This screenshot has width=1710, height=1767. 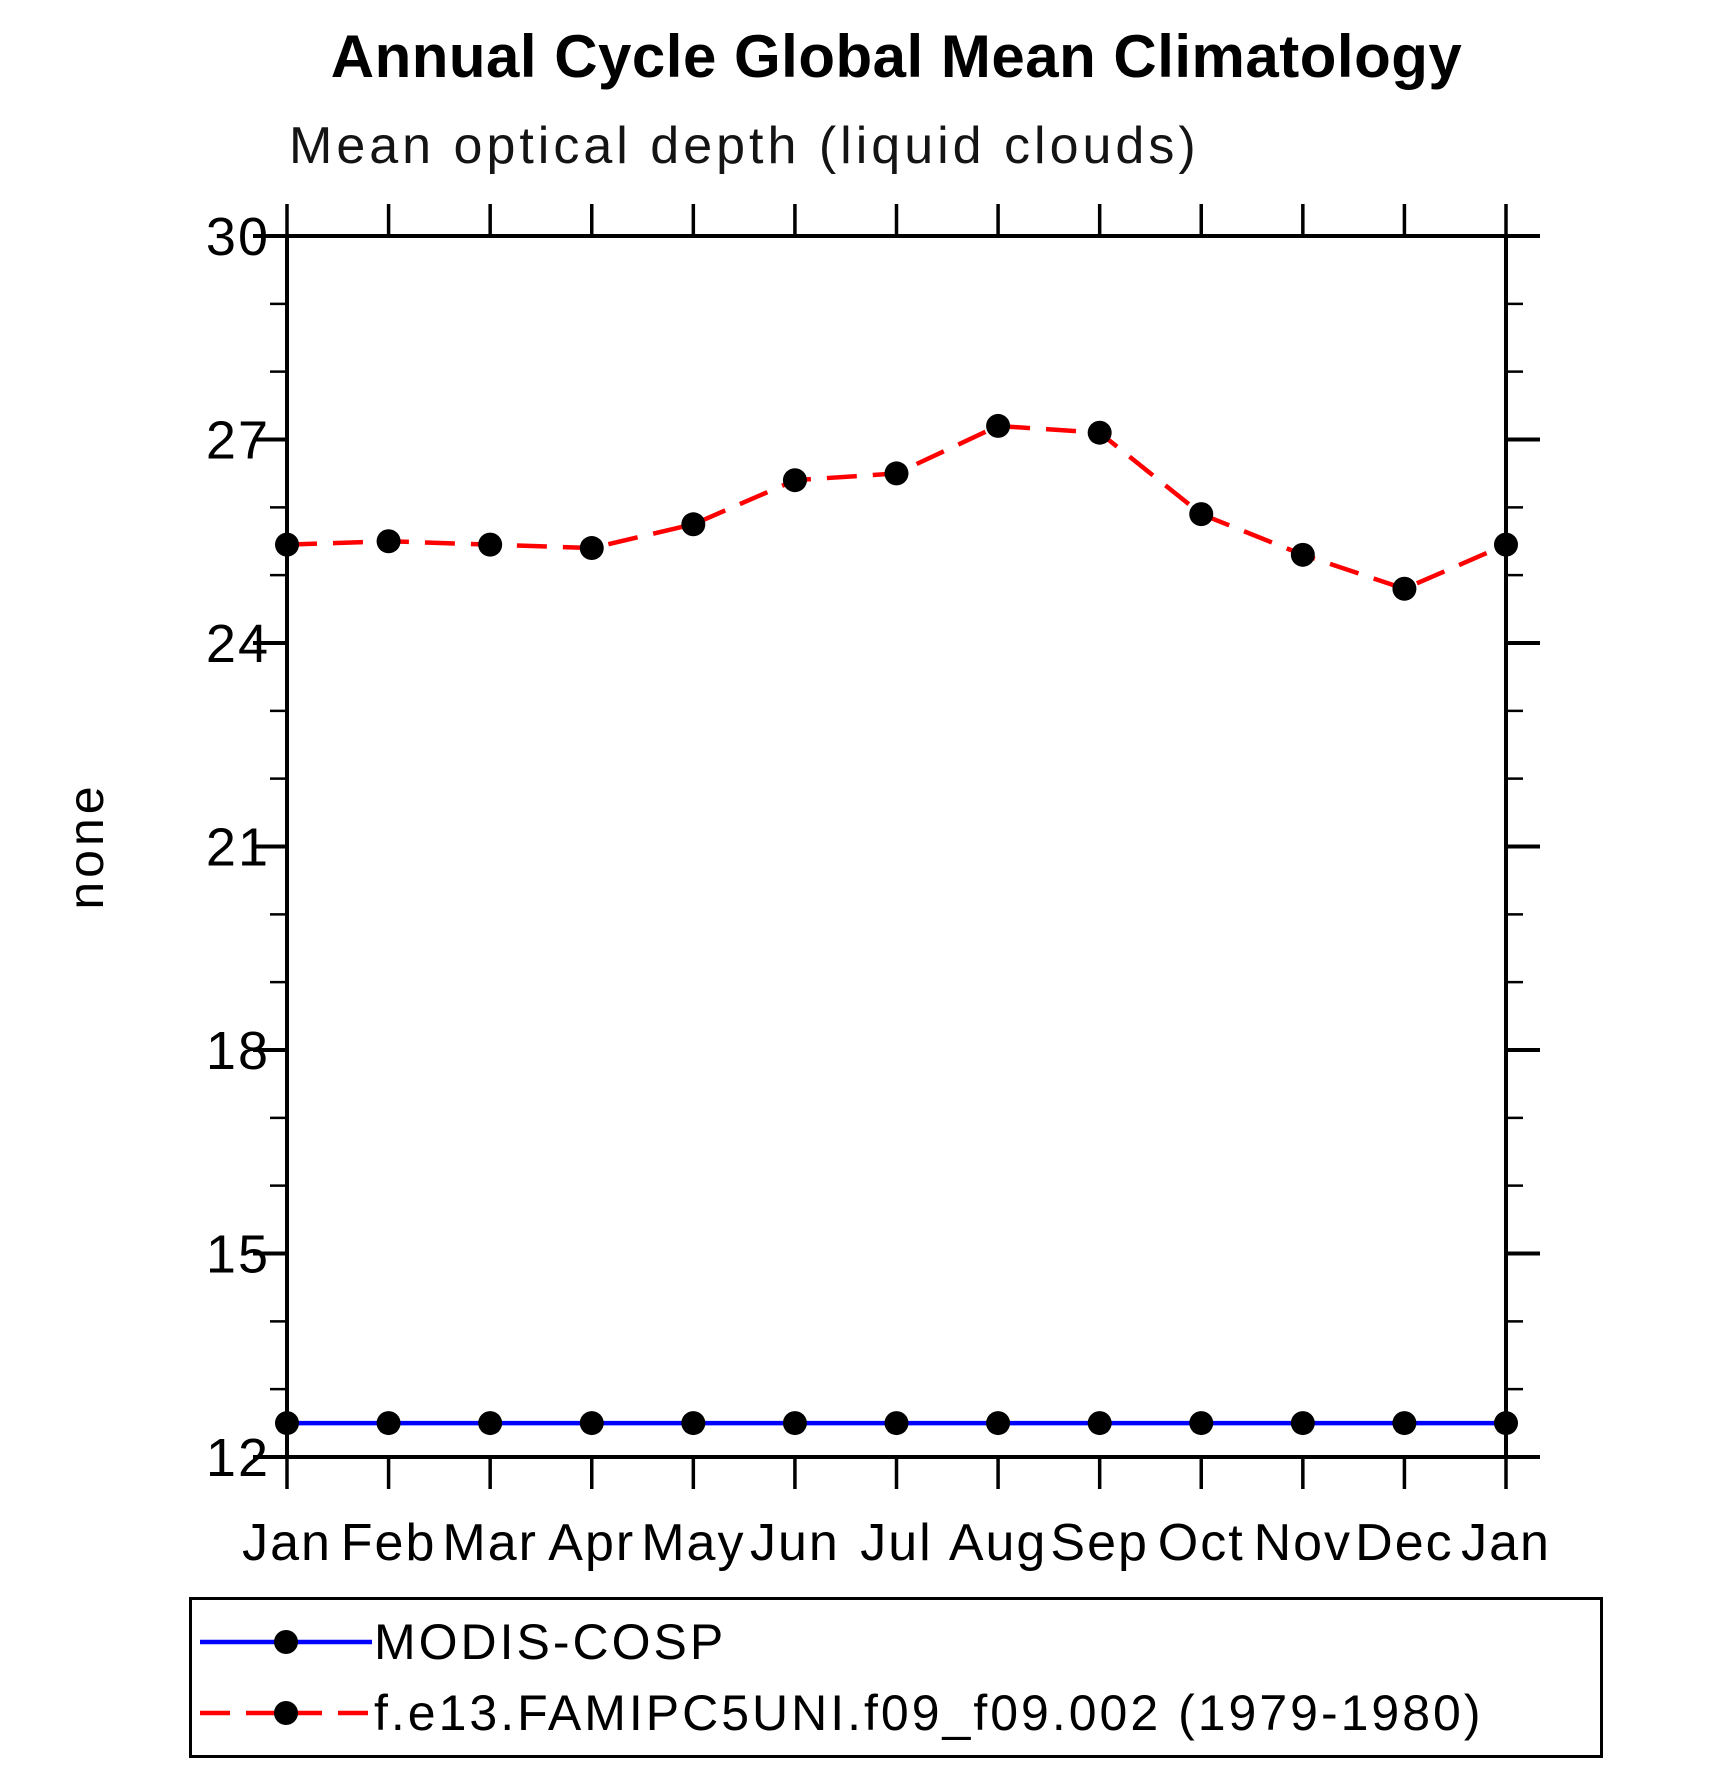 What do you see at coordinates (896, 507) in the screenshot?
I see `series-line-f-e13-famipc5uni-f09-f09-002-1979-1980` at bounding box center [896, 507].